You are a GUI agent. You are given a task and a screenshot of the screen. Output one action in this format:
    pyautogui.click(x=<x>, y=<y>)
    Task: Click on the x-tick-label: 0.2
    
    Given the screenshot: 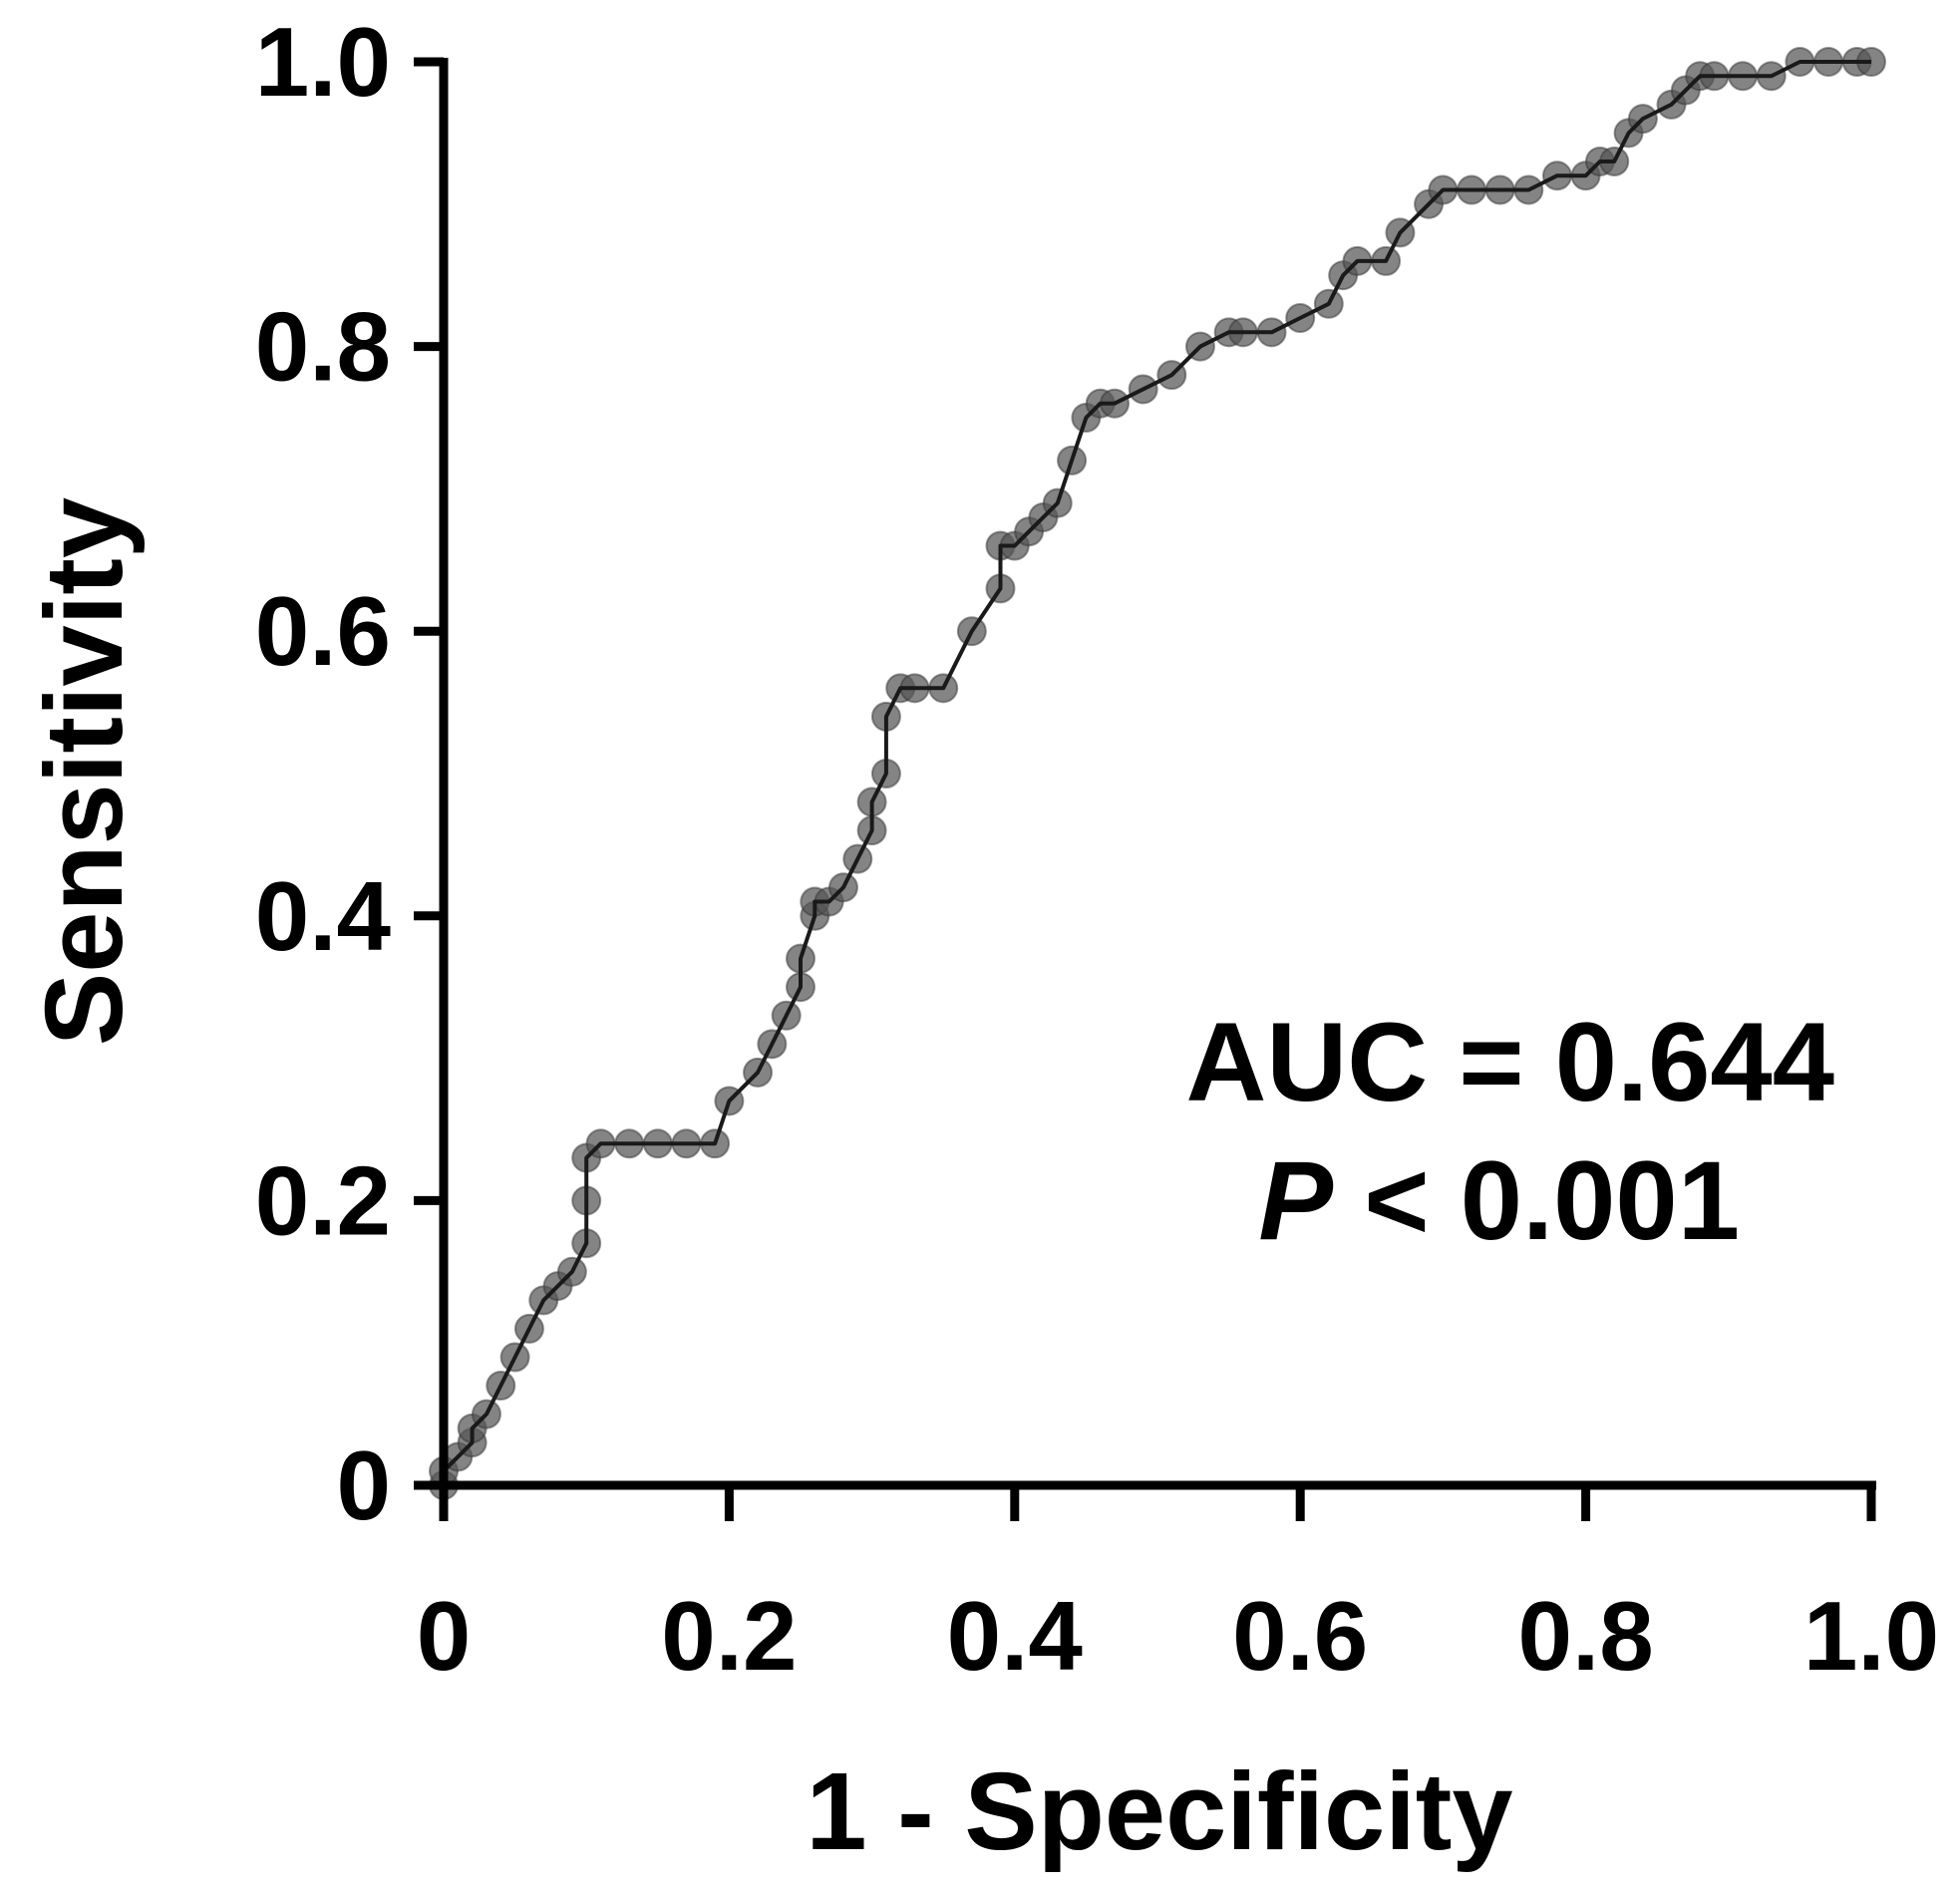 What is the action you would take?
    pyautogui.click(x=729, y=1636)
    